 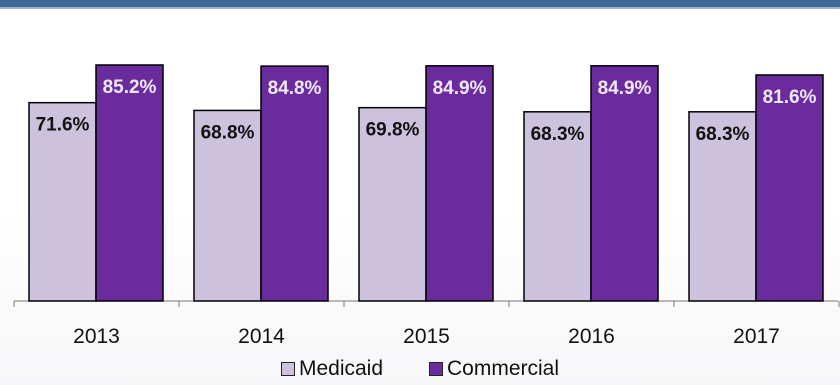 I want to click on bar-medicaid-2016, so click(x=557, y=206).